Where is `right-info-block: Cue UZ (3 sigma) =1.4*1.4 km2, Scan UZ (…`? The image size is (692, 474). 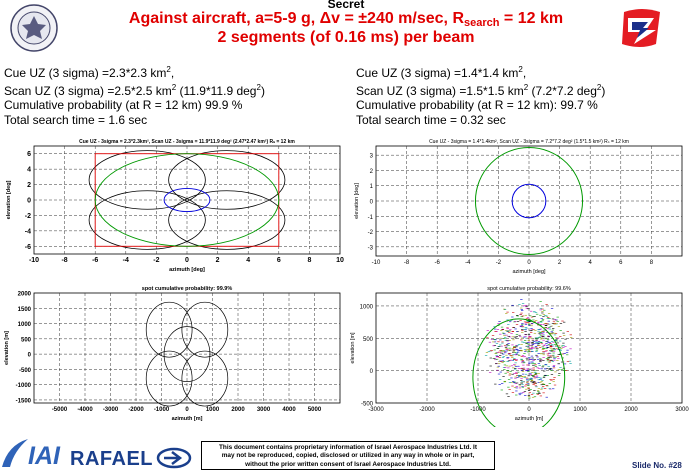 right-info-block: Cue UZ (3 sigma) =1.4*1.4 km2, Scan UZ (… is located at coordinates (480, 95).